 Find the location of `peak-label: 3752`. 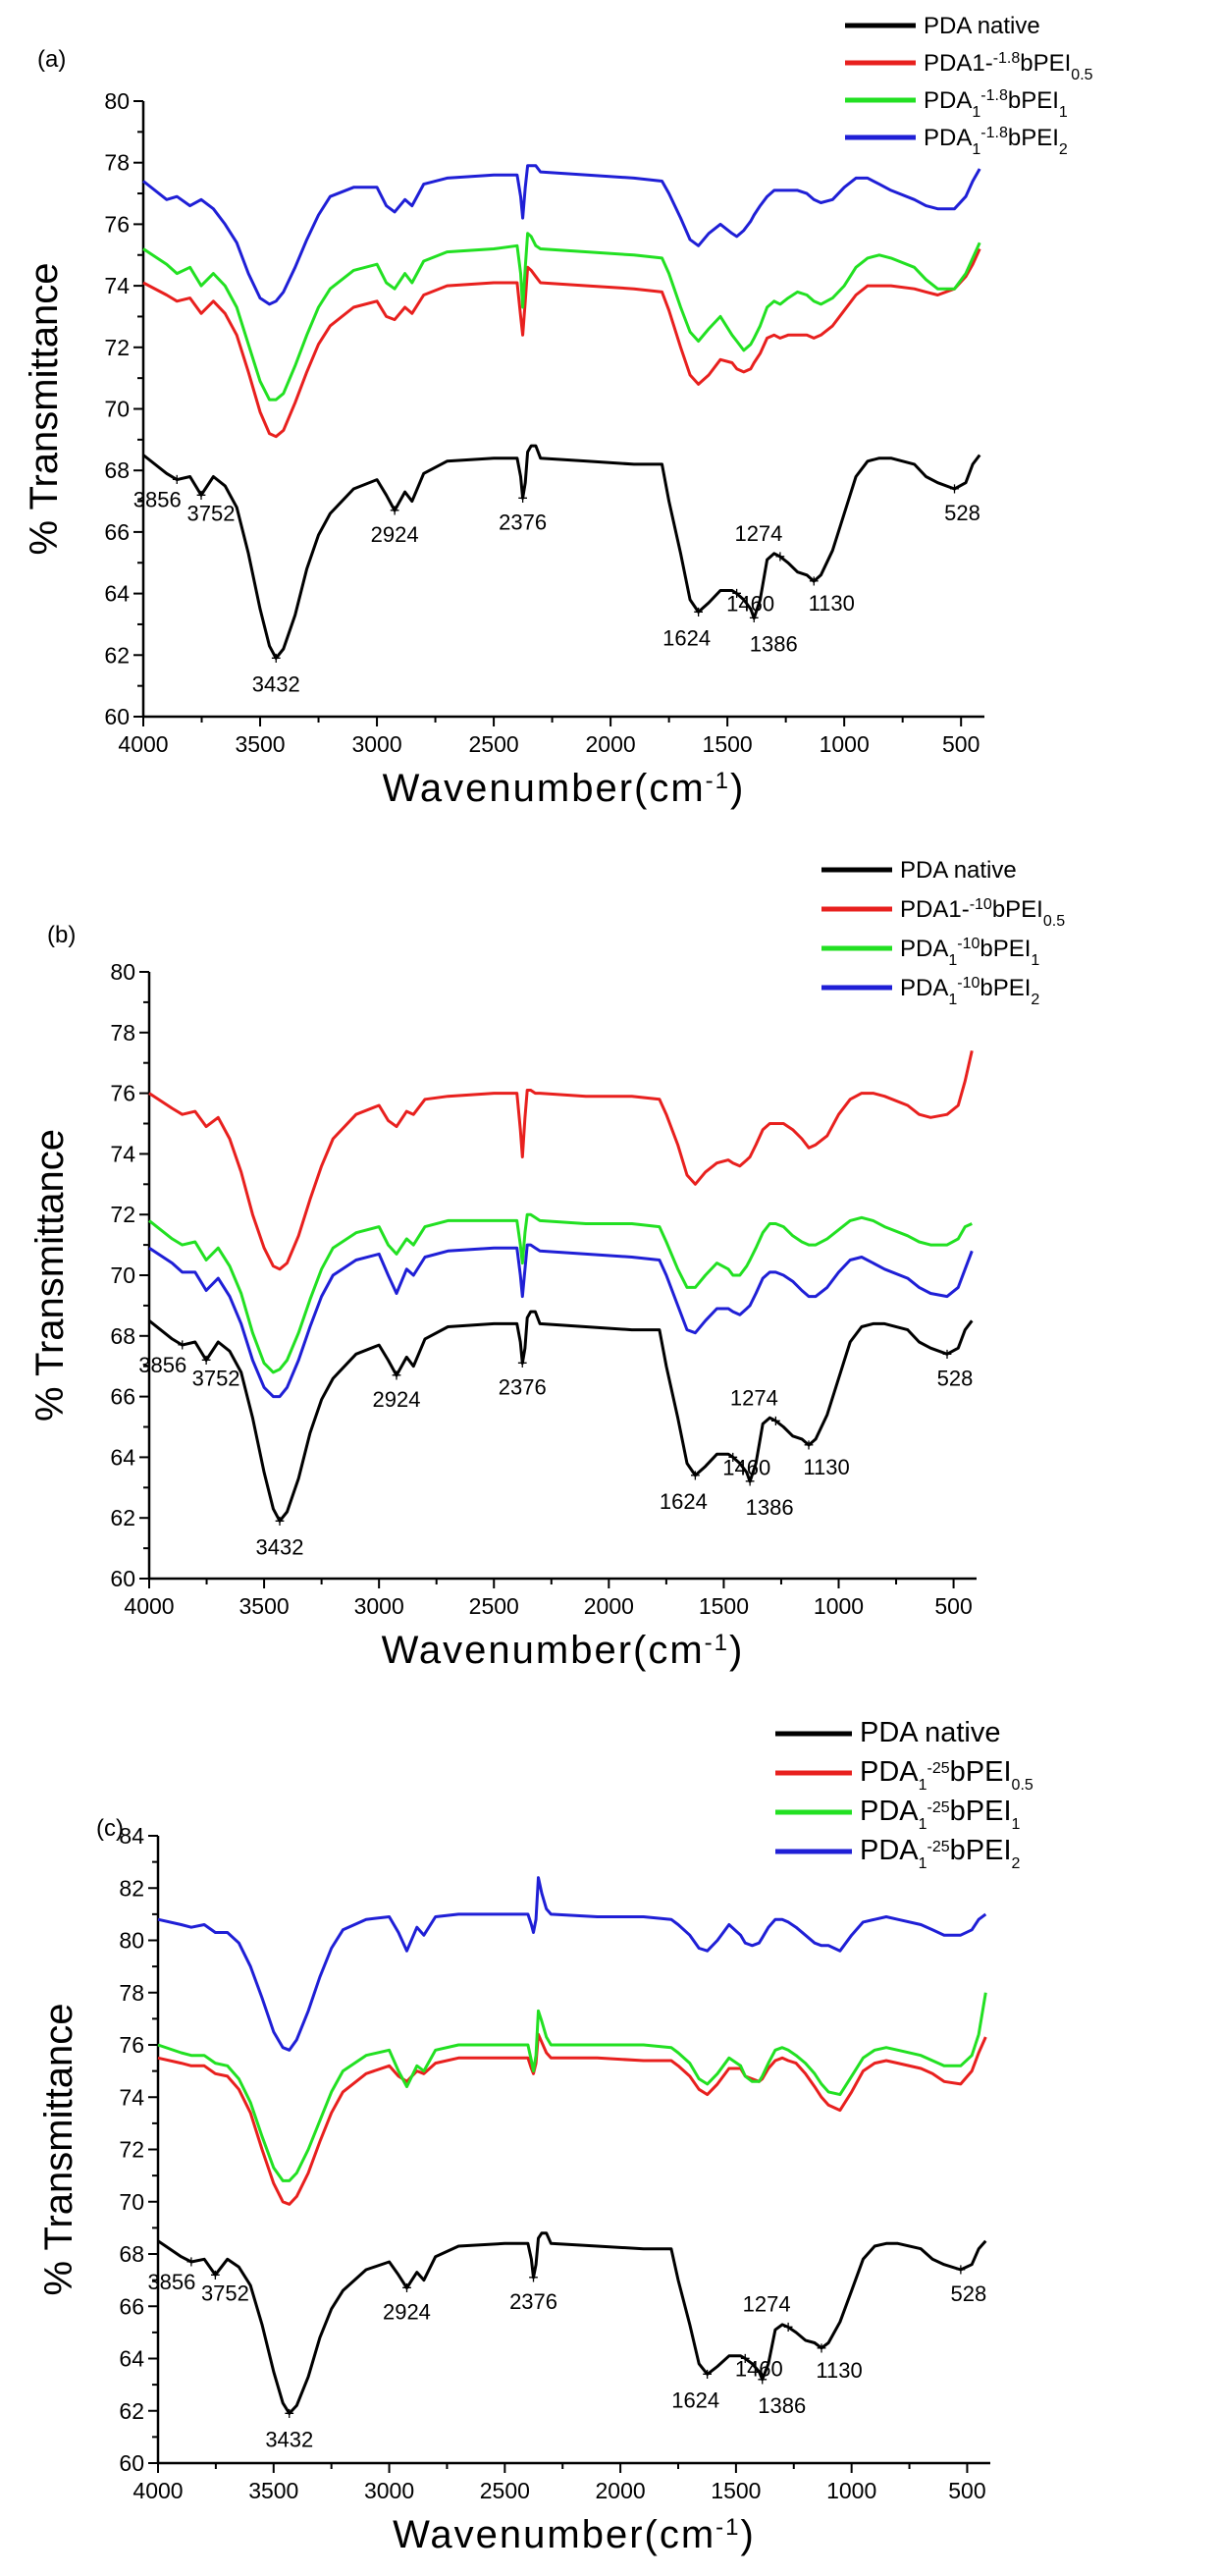

peak-label: 3752 is located at coordinates (211, 513).